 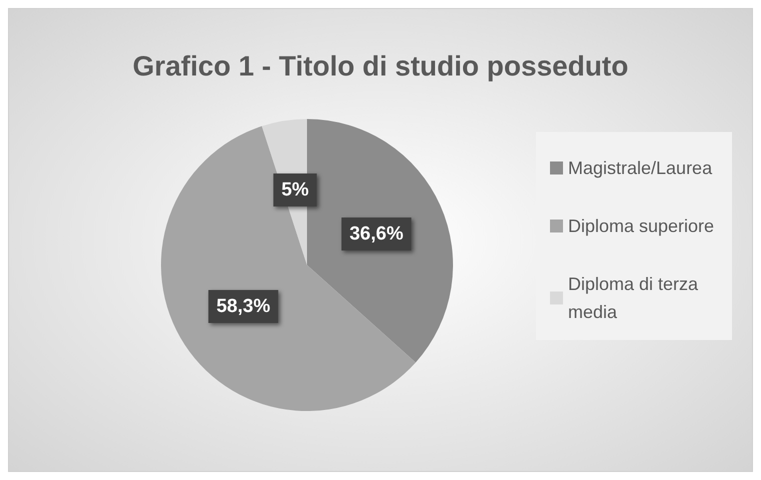 I want to click on legend-label: Diploma superiore, so click(x=641, y=226).